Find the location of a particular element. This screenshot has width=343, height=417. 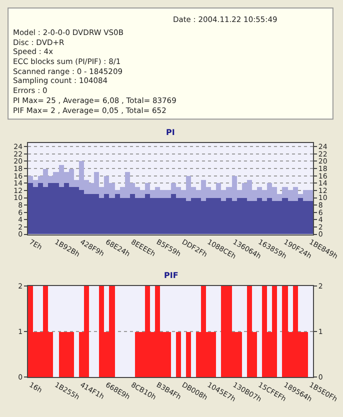

chart-title: PI is located at coordinates (170, 132).